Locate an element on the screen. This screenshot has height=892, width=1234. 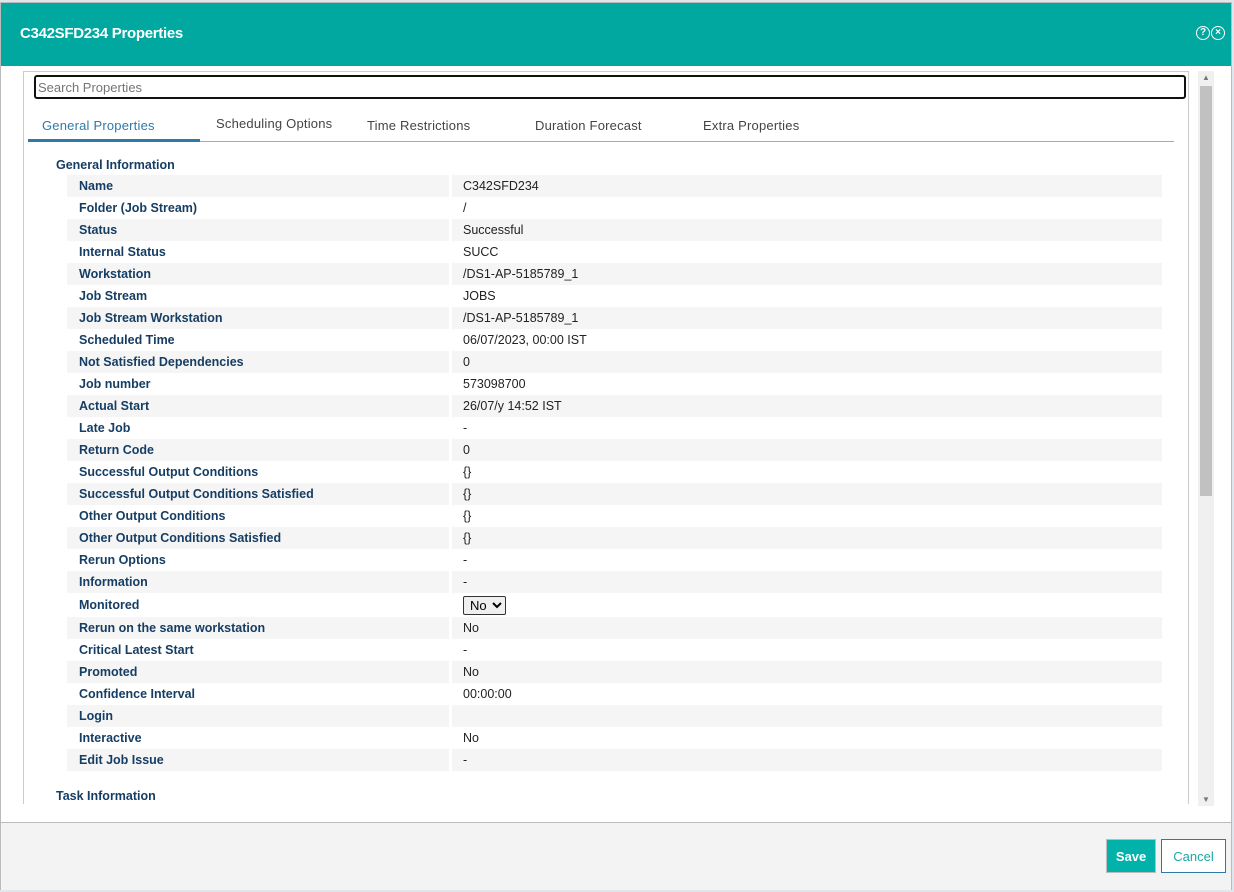
scrollbar: ▲ ▼ is located at coordinates (1206, 438).